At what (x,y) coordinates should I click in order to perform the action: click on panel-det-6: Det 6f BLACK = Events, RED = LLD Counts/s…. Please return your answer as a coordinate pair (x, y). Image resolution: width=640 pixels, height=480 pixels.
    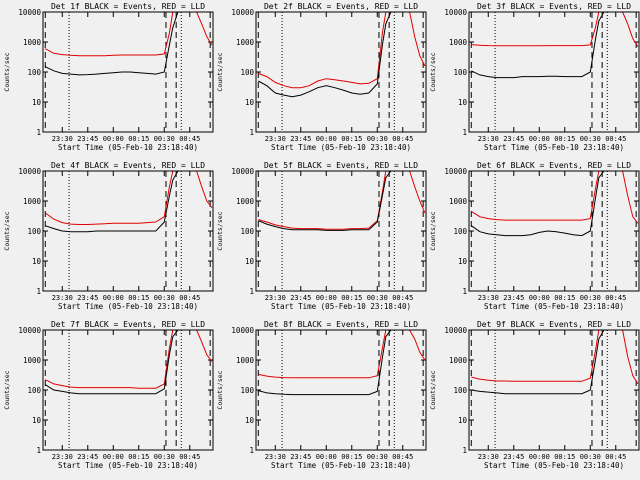
    Looking at the image, I should click on (534, 236).